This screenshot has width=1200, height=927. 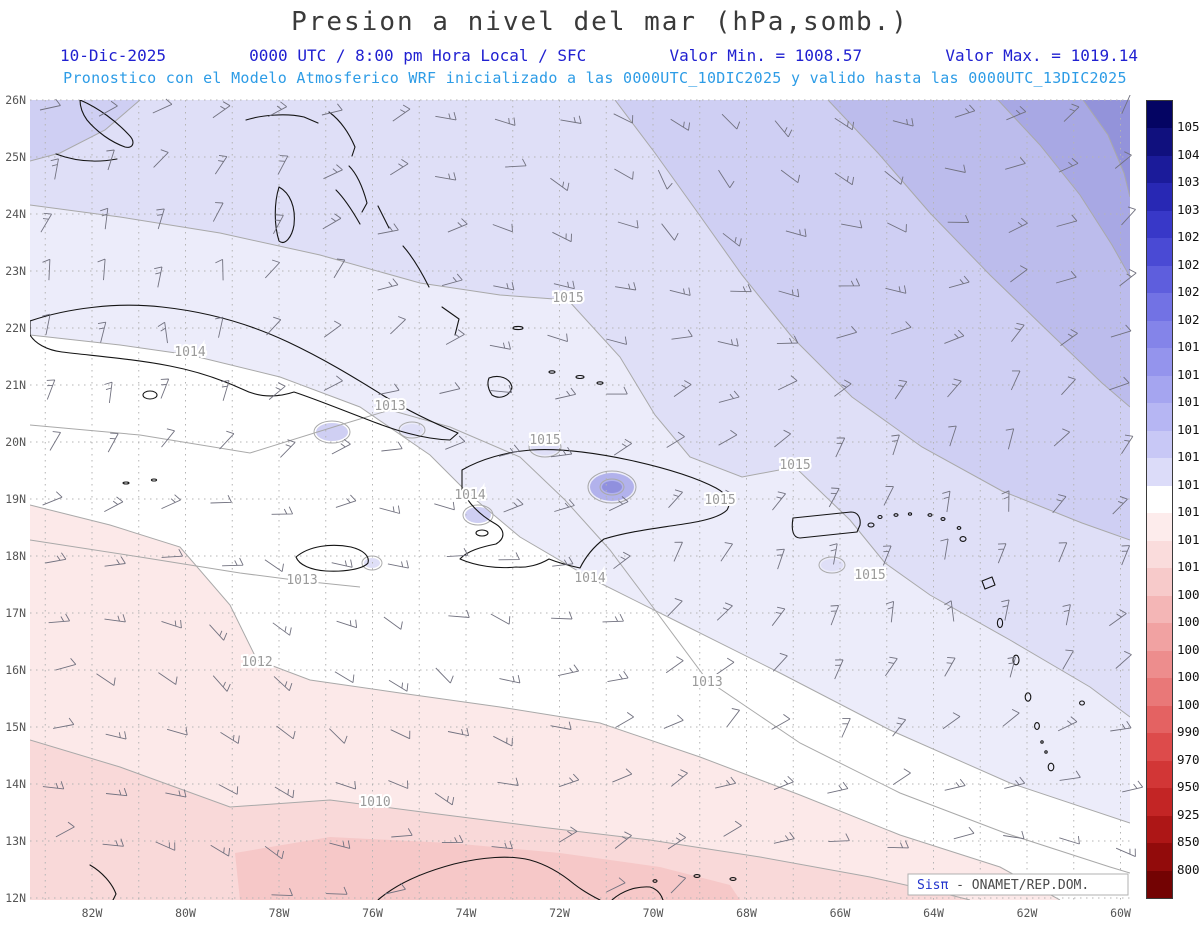 I want to click on lon-label: 80W, so click(x=185, y=913).